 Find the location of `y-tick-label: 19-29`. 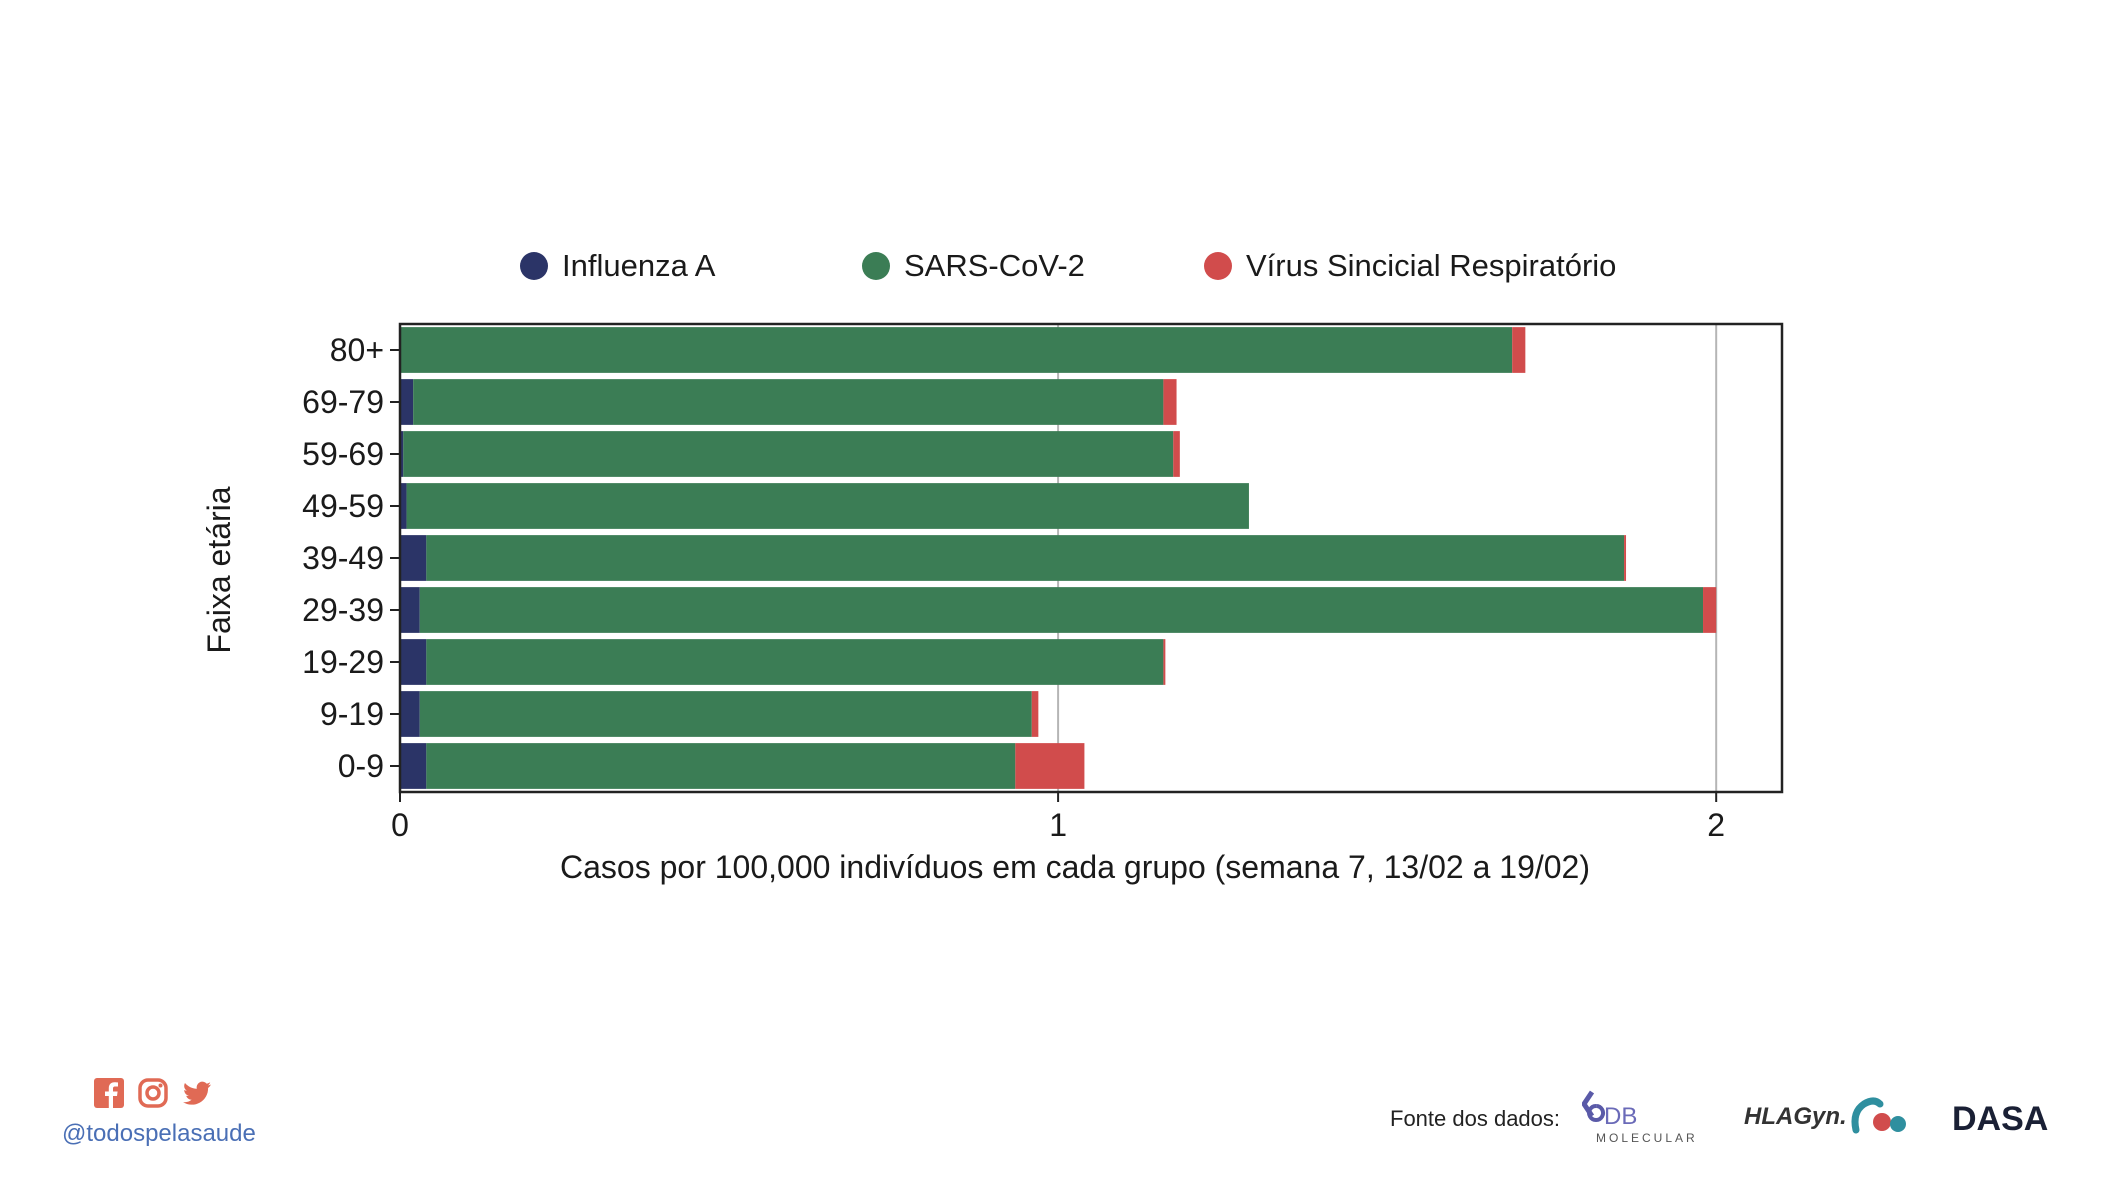

y-tick-label: 19-29 is located at coordinates (343, 662).